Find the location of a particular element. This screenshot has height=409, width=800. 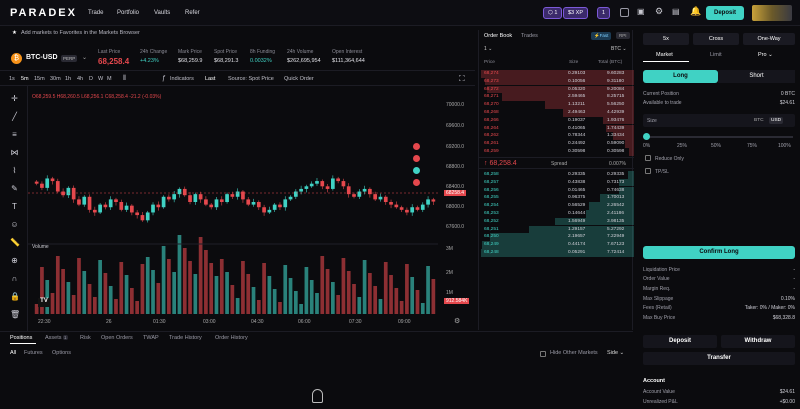

ask-row: 68,270 1.13211 5.56250 is located at coordinates (556, 105).